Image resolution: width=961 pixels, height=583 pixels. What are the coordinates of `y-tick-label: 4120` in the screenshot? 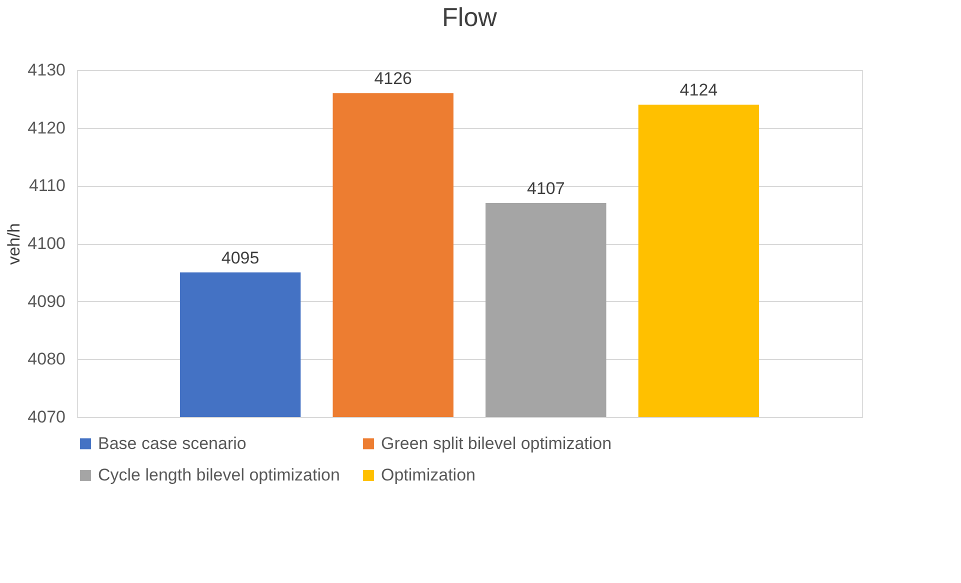 It's located at (47, 128).